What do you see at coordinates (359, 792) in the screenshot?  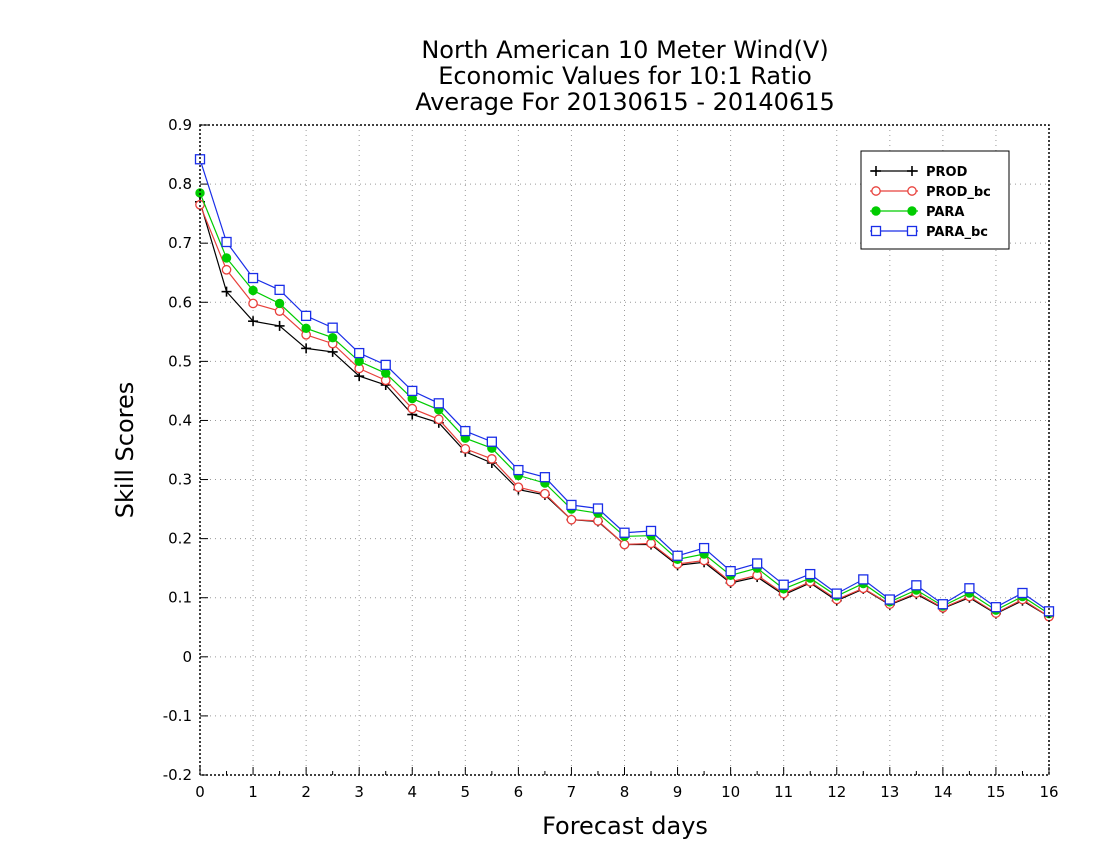 I see `x-tick-label: 3` at bounding box center [359, 792].